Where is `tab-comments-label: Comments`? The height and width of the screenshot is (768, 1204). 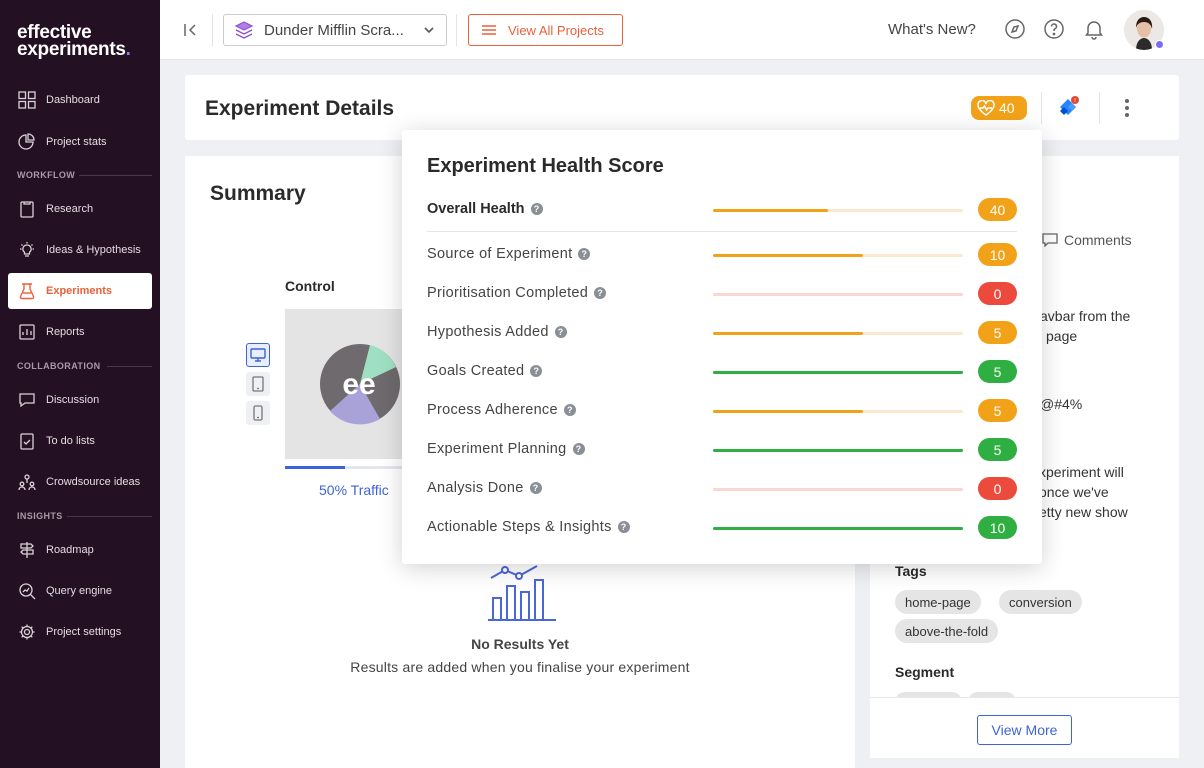 tab-comments-label: Comments is located at coordinates (1098, 240).